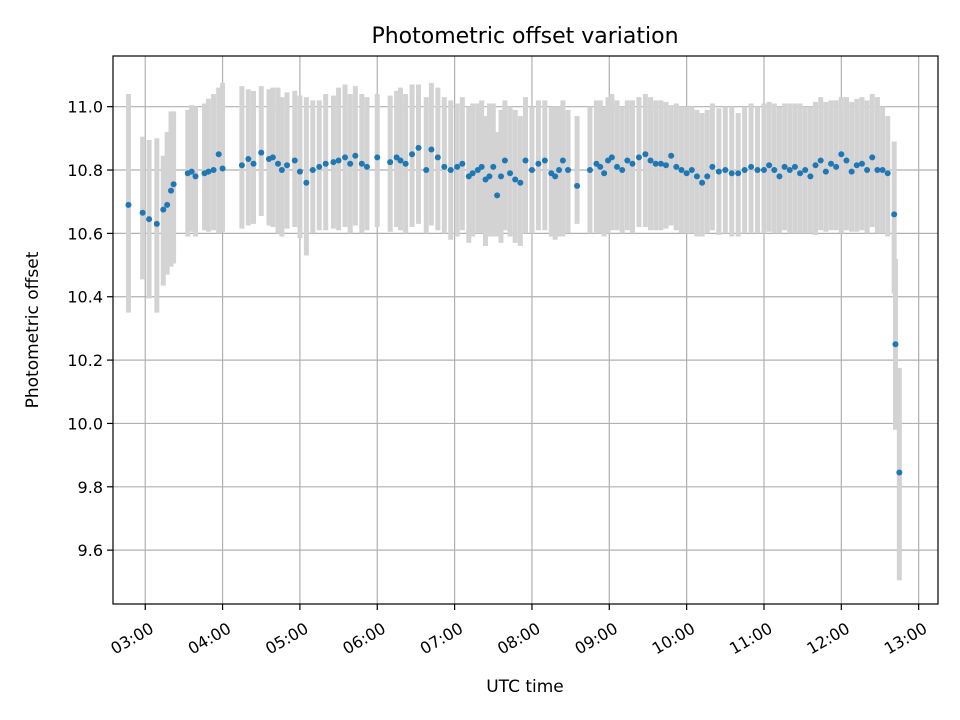 The width and height of the screenshot is (960, 720). What do you see at coordinates (363, 639) in the screenshot?
I see `x-tick-label: 06:00` at bounding box center [363, 639].